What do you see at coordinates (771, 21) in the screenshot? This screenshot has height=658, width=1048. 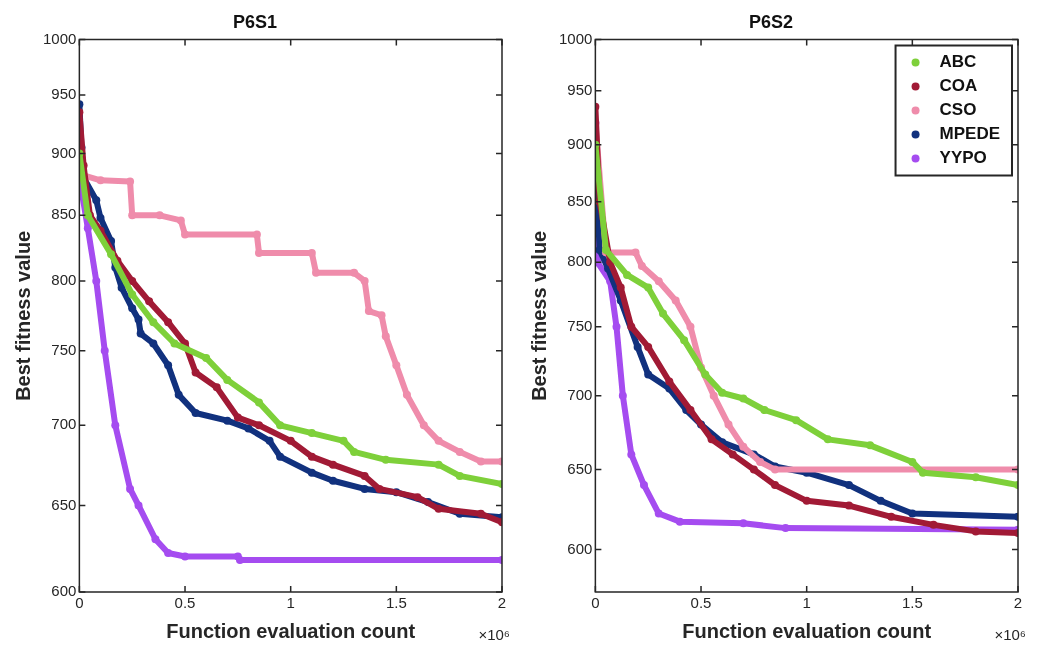 I see `chart-title: P6S2` at bounding box center [771, 21].